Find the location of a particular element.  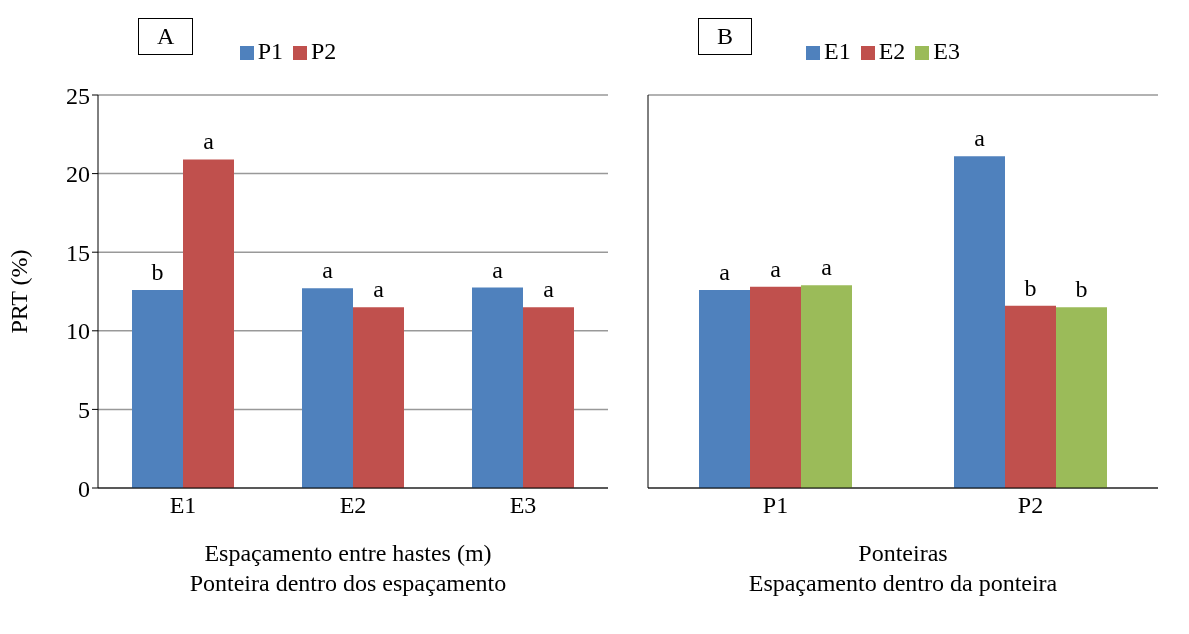

legend-label: E2 is located at coordinates (892, 51).